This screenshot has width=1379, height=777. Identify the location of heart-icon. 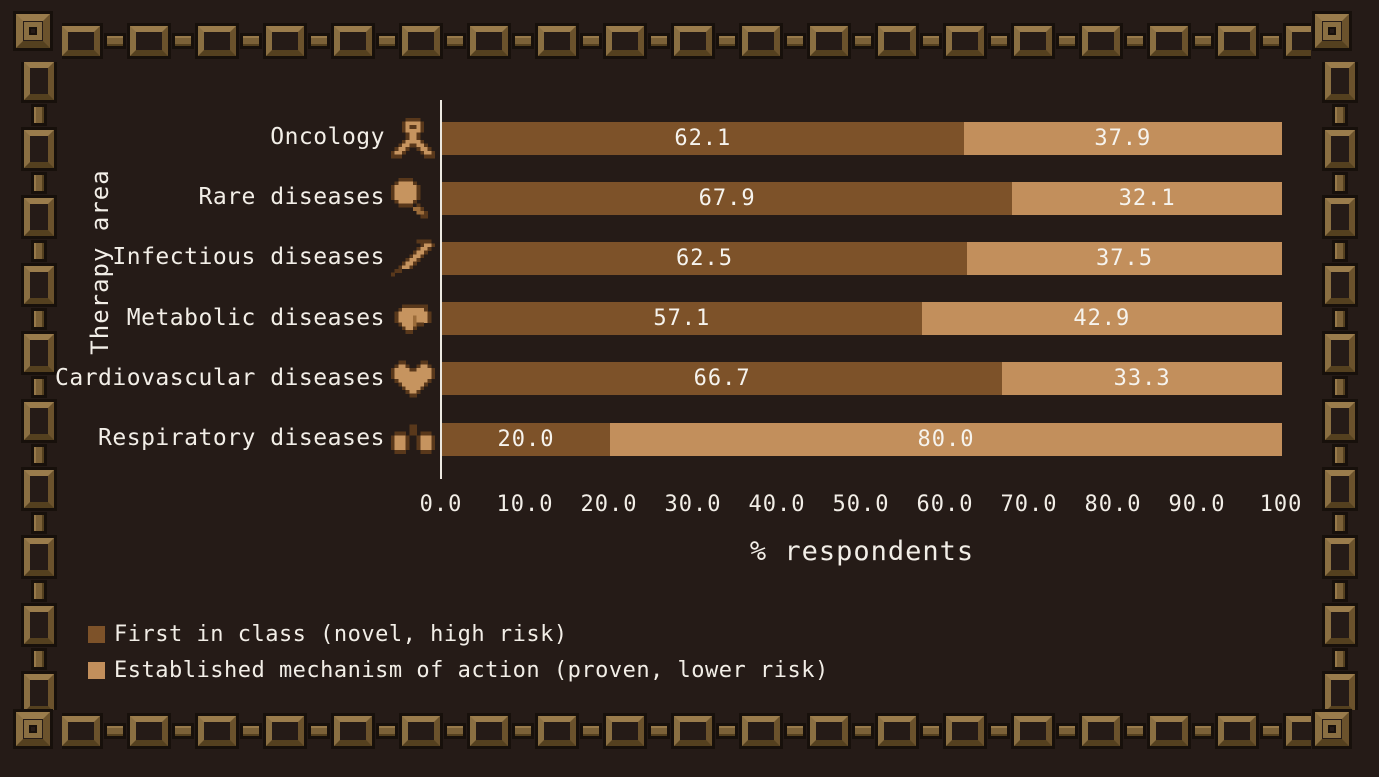
(413, 379).